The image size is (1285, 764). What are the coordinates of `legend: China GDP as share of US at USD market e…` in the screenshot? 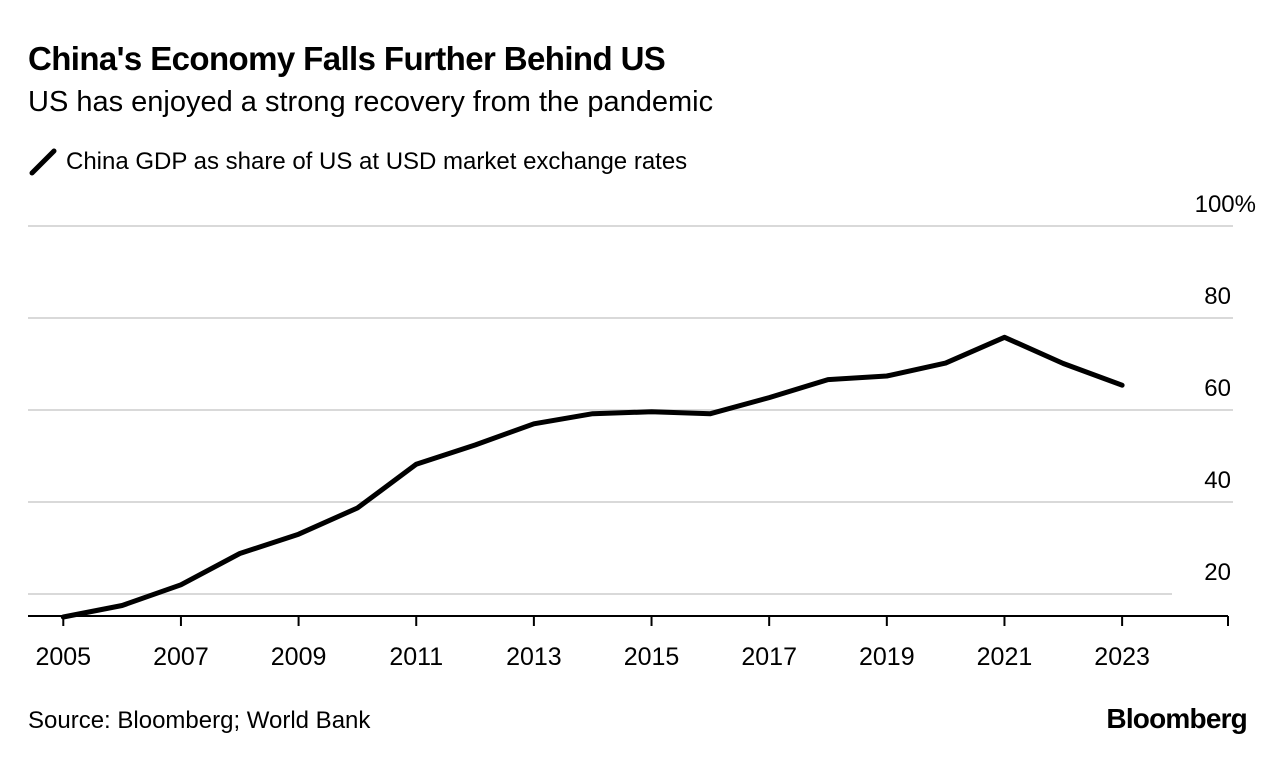 It's located at (357, 162).